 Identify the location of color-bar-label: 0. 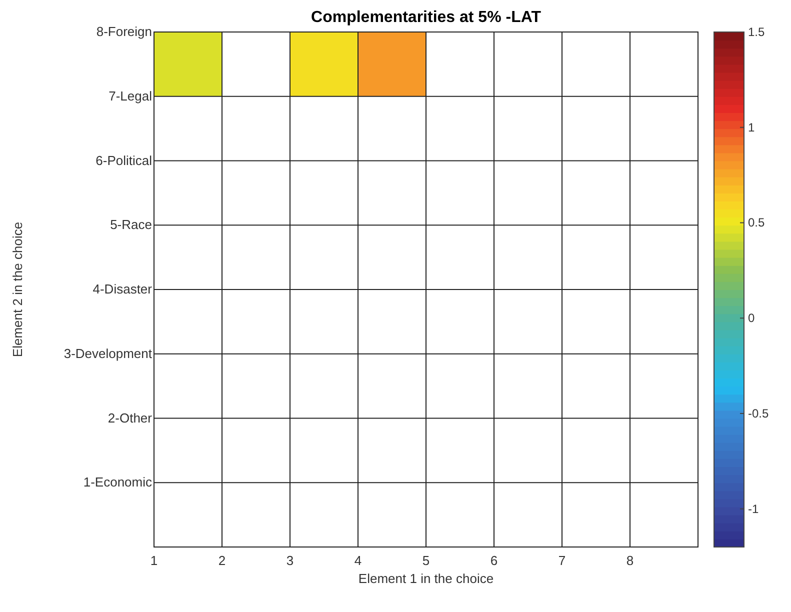
(751, 318).